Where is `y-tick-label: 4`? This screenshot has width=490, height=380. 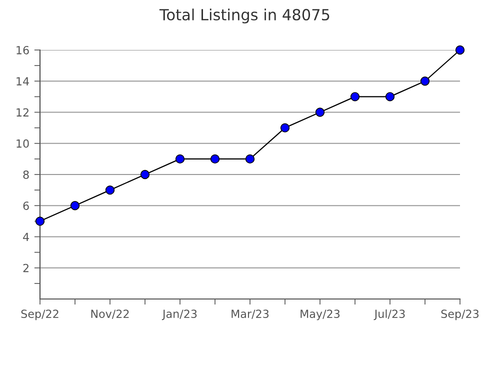
y-tick-label: 4 is located at coordinates (26, 236).